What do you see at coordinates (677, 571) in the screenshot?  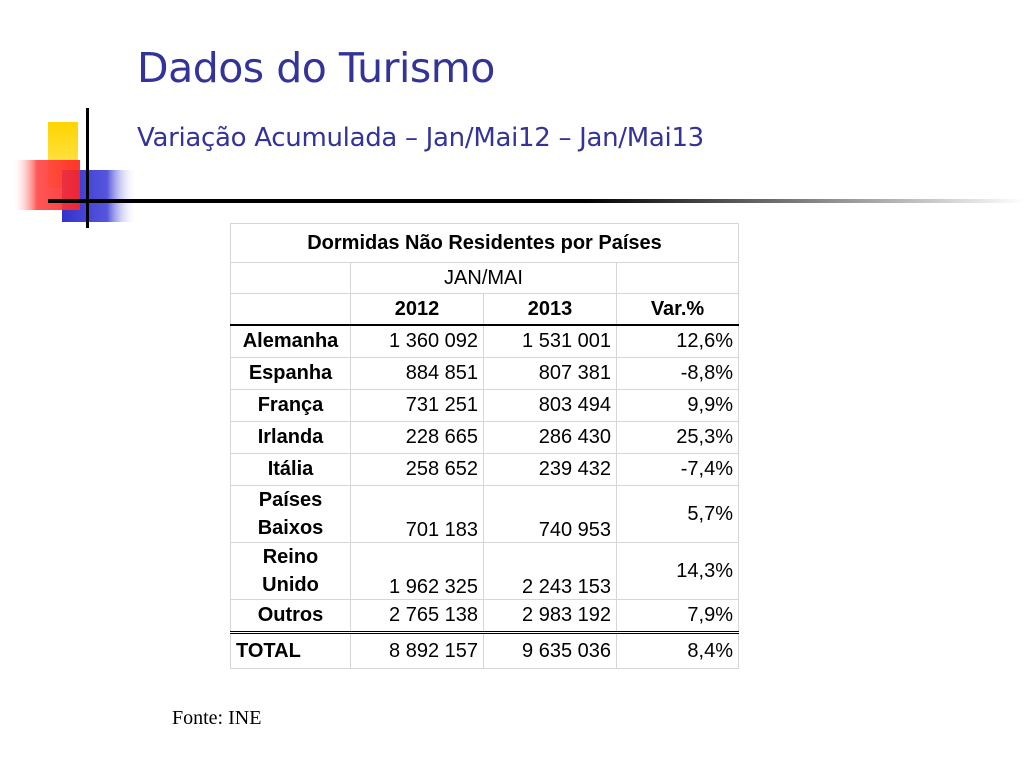 I see `value-var: 14,3%` at bounding box center [677, 571].